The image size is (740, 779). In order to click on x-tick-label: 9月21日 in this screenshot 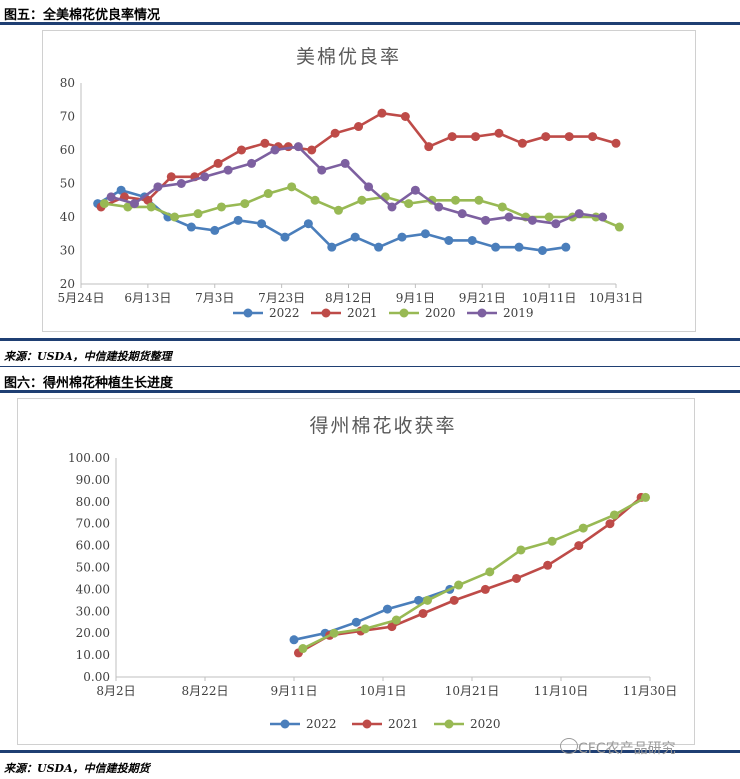, I will do `click(482, 298)`.